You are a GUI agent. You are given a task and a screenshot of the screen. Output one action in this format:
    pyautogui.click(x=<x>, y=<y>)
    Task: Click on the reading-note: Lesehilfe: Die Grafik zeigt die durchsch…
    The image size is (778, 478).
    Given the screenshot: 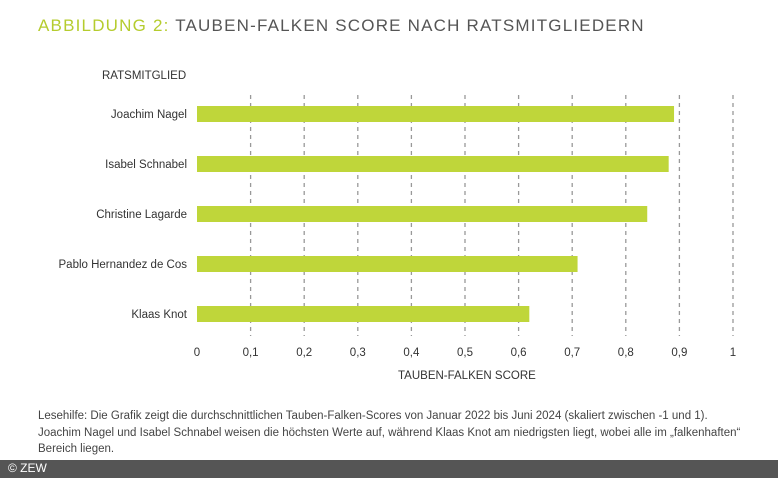 What is the action you would take?
    pyautogui.click(x=389, y=432)
    